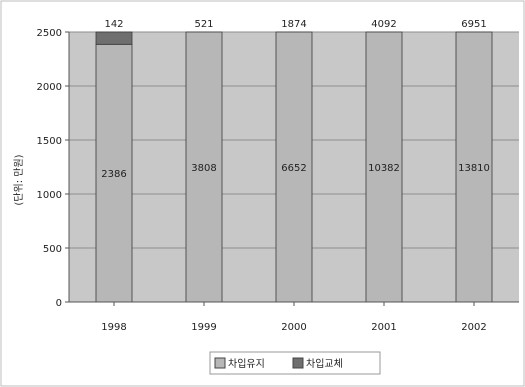 This screenshot has height=387, width=525. I want to click on legend-label-0: 차입유지, so click(246, 363).